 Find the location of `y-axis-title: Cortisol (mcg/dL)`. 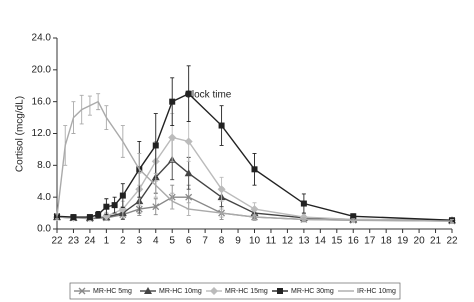

y-axis-title: Cortisol (mcg/dL) is located at coordinates (20, 134).